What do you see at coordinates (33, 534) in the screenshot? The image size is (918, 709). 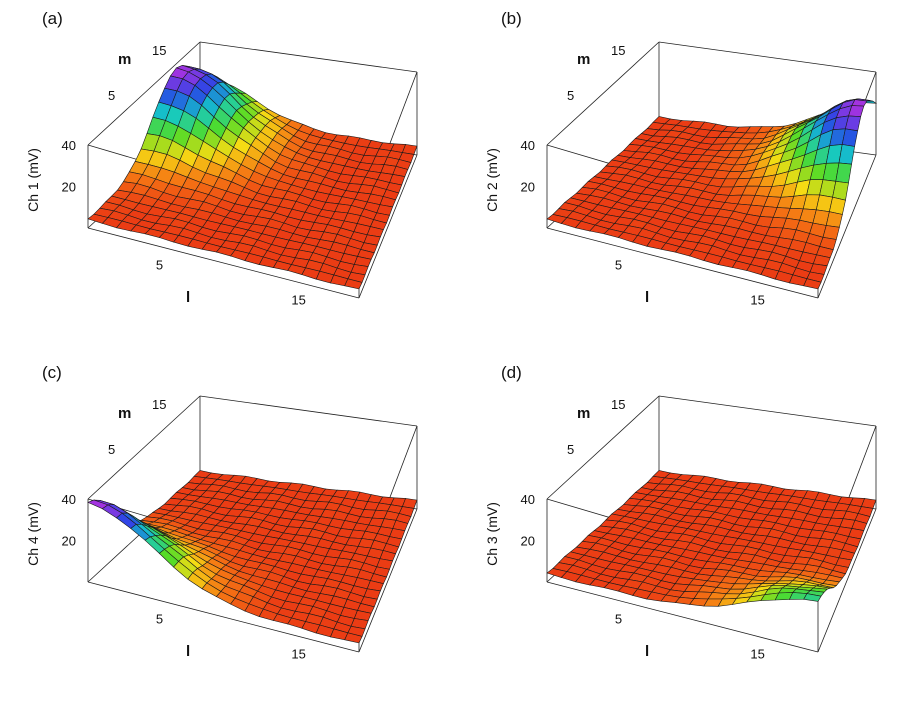 I see `z-axis-label: Ch 4 (mV)` at bounding box center [33, 534].